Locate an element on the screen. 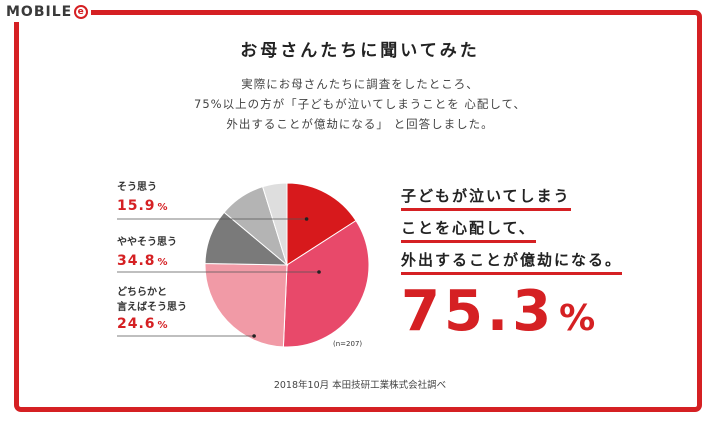  big-stat: 75.3% is located at coordinates (500, 315).